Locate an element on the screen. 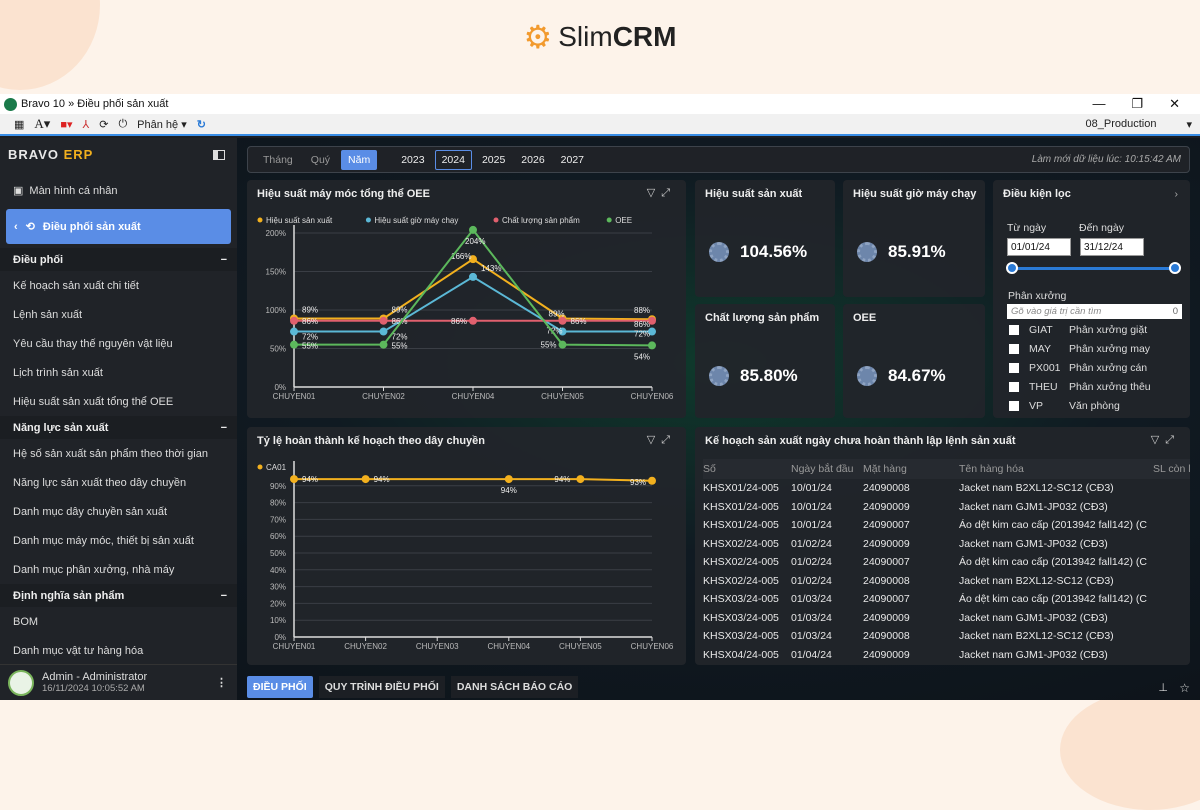 The image size is (1200, 810). workshop-search-input: Gõ vào giá trị cần tìm is located at coordinates (1056, 311).